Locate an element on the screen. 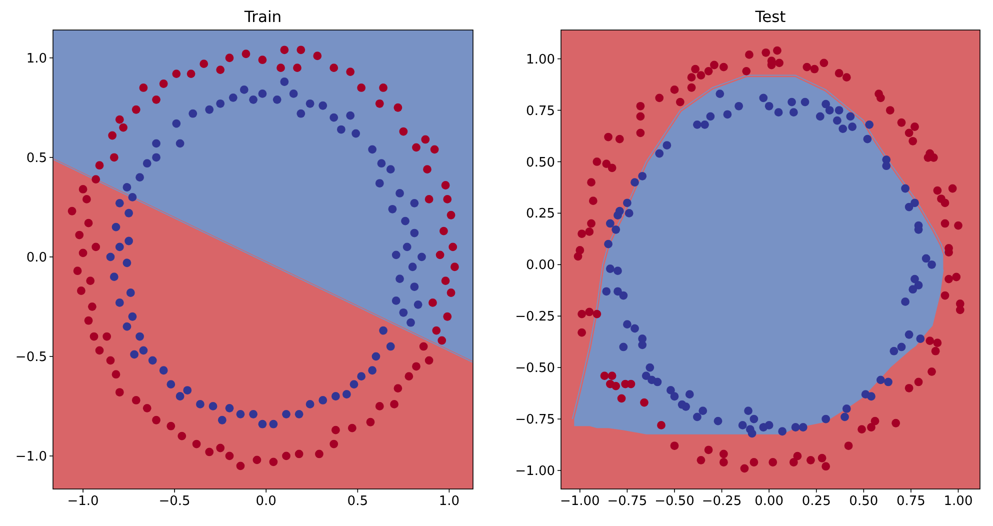 The image size is (993, 526). x-tick-label: 0.0 is located at coordinates (266, 501).